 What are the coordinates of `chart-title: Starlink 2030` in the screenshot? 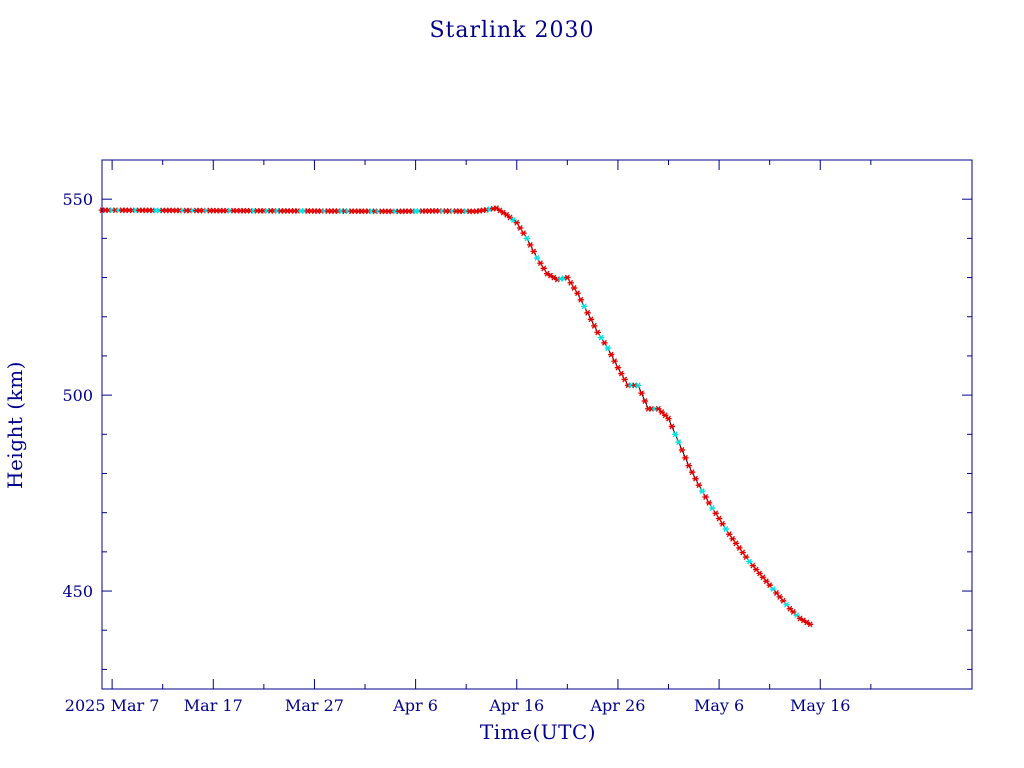 It's located at (511, 30).